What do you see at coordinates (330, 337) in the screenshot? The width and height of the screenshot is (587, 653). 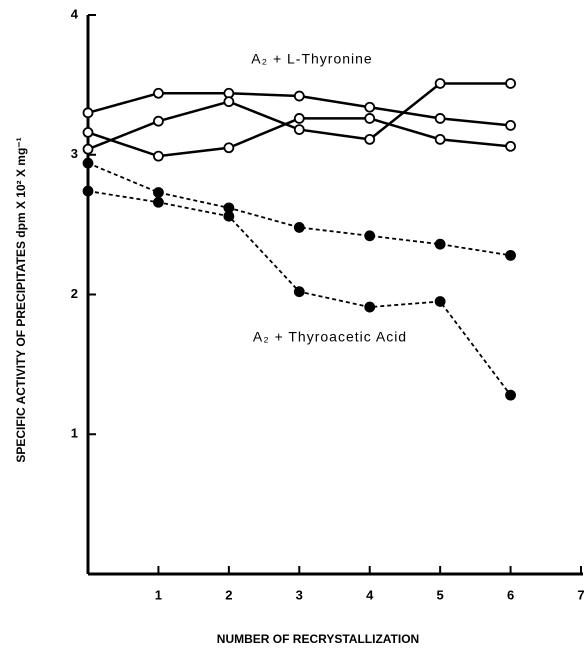 I see `annotation: A₂ + Thyroacetic Acid` at bounding box center [330, 337].